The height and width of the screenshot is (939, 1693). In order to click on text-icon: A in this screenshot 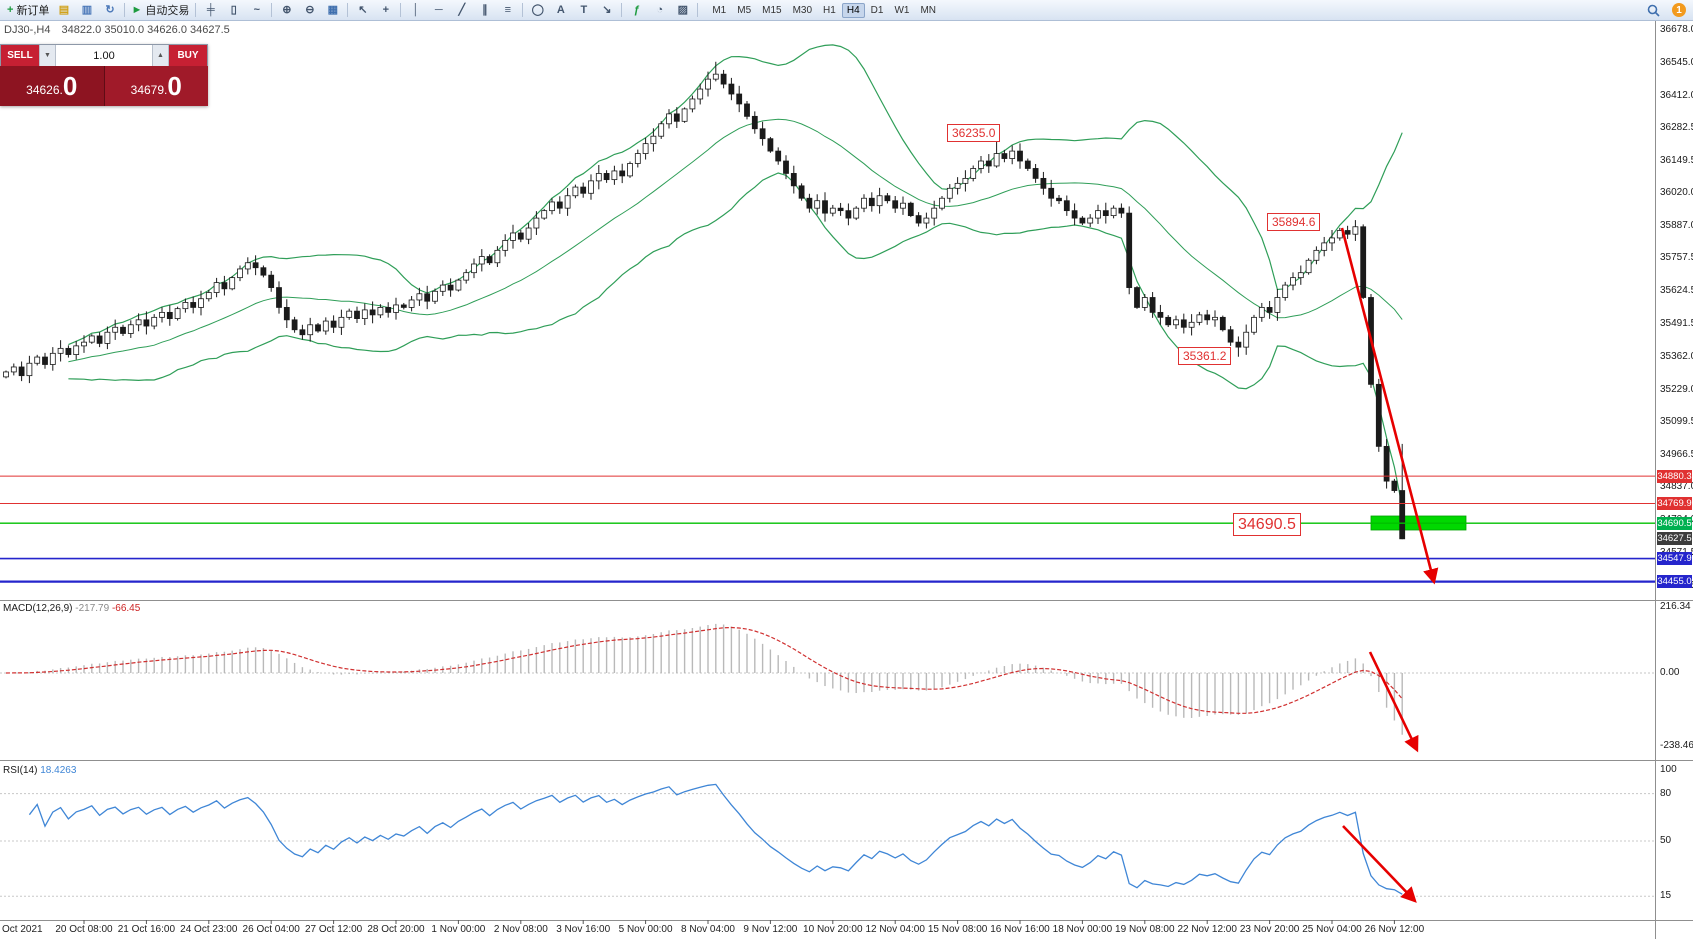, I will do `click(560, 10)`.